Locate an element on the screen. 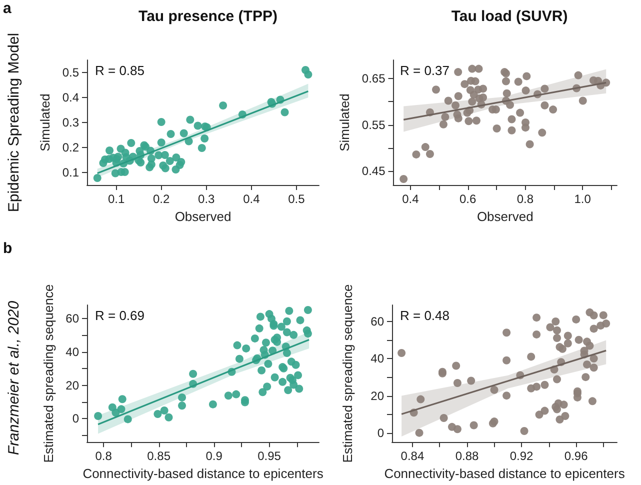 This screenshot has height=485, width=641. x-tick-label: 0.2 is located at coordinates (161, 199).